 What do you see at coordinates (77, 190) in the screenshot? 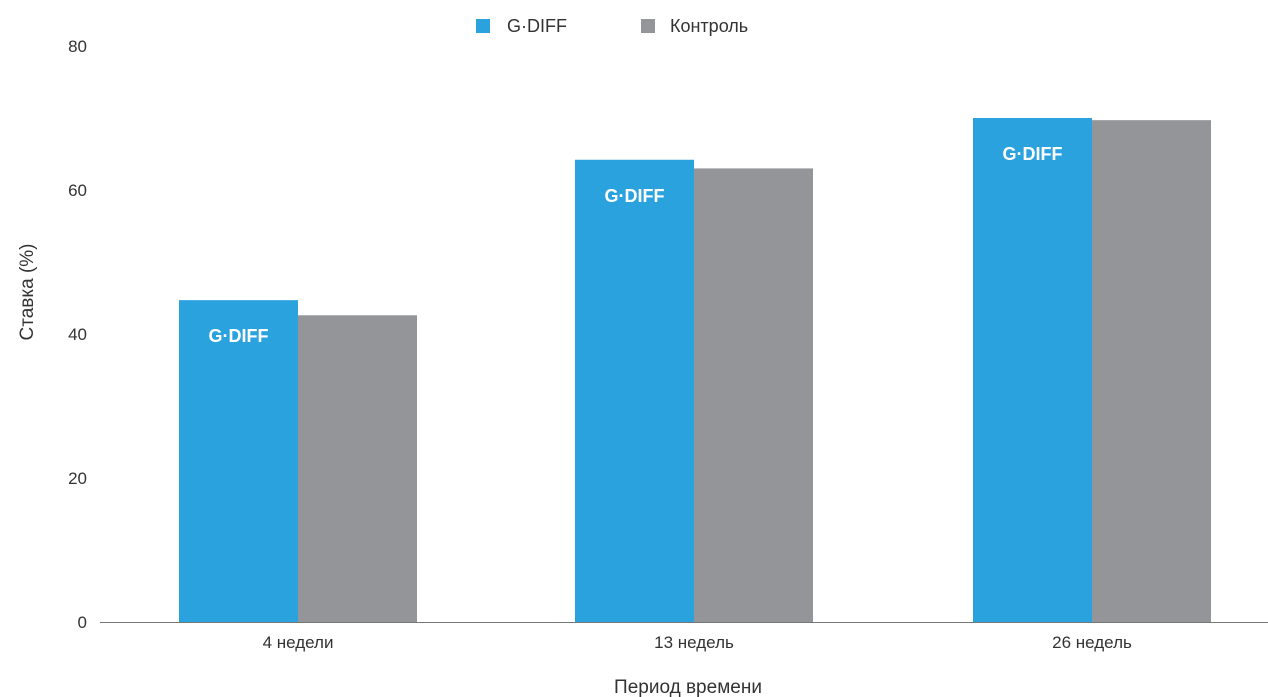
I see `y-tick-label: 60` at bounding box center [77, 190].